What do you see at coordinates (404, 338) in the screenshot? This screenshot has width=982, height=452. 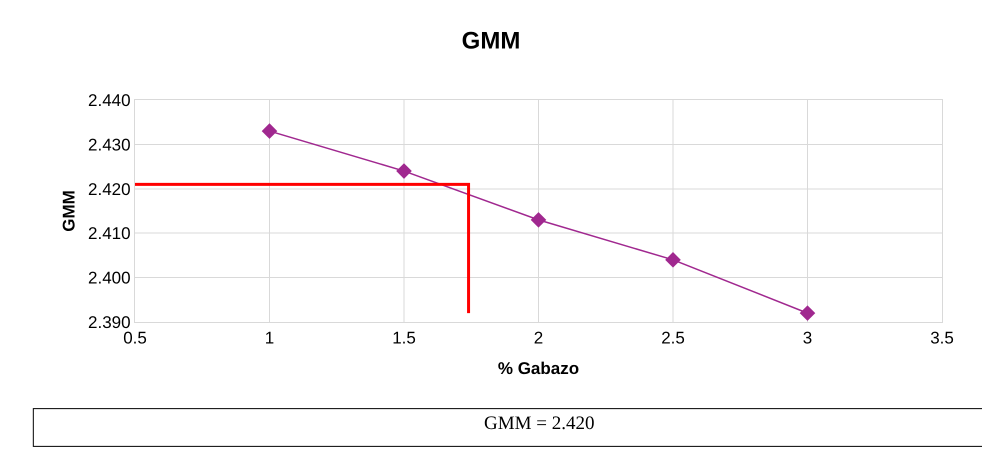 I see `x-tick-label: 1.5` at bounding box center [404, 338].